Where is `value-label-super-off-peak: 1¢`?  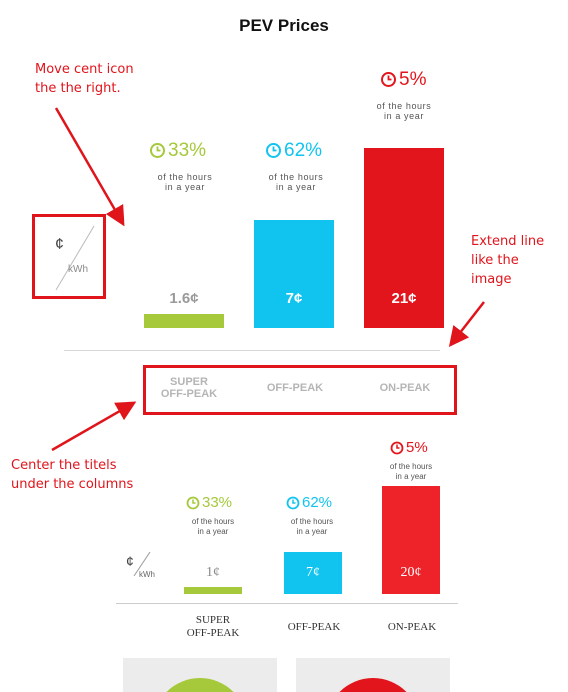 value-label-super-off-peak: 1¢ is located at coordinates (213, 572).